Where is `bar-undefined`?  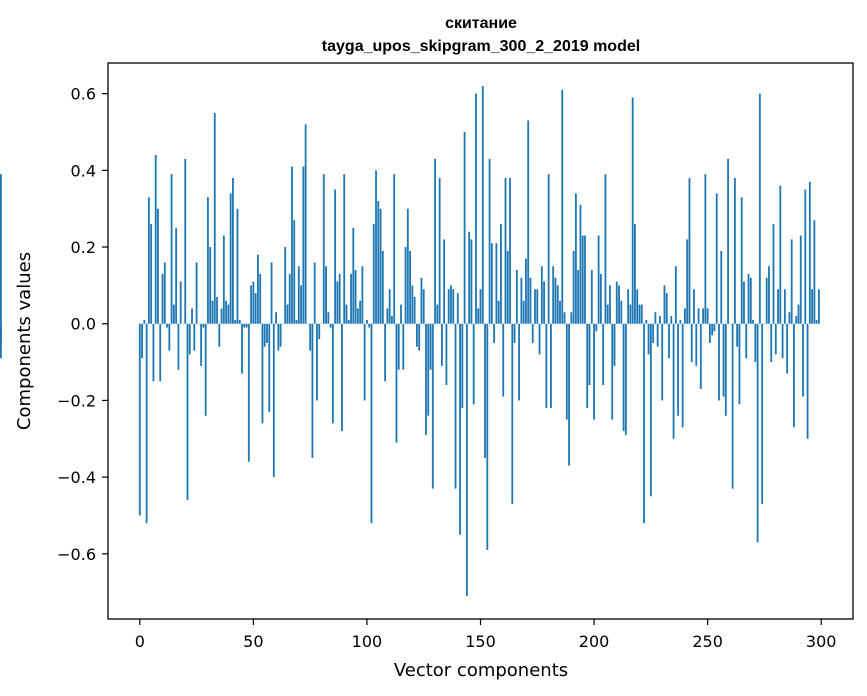
bar-undefined is located at coordinates (1, 249).